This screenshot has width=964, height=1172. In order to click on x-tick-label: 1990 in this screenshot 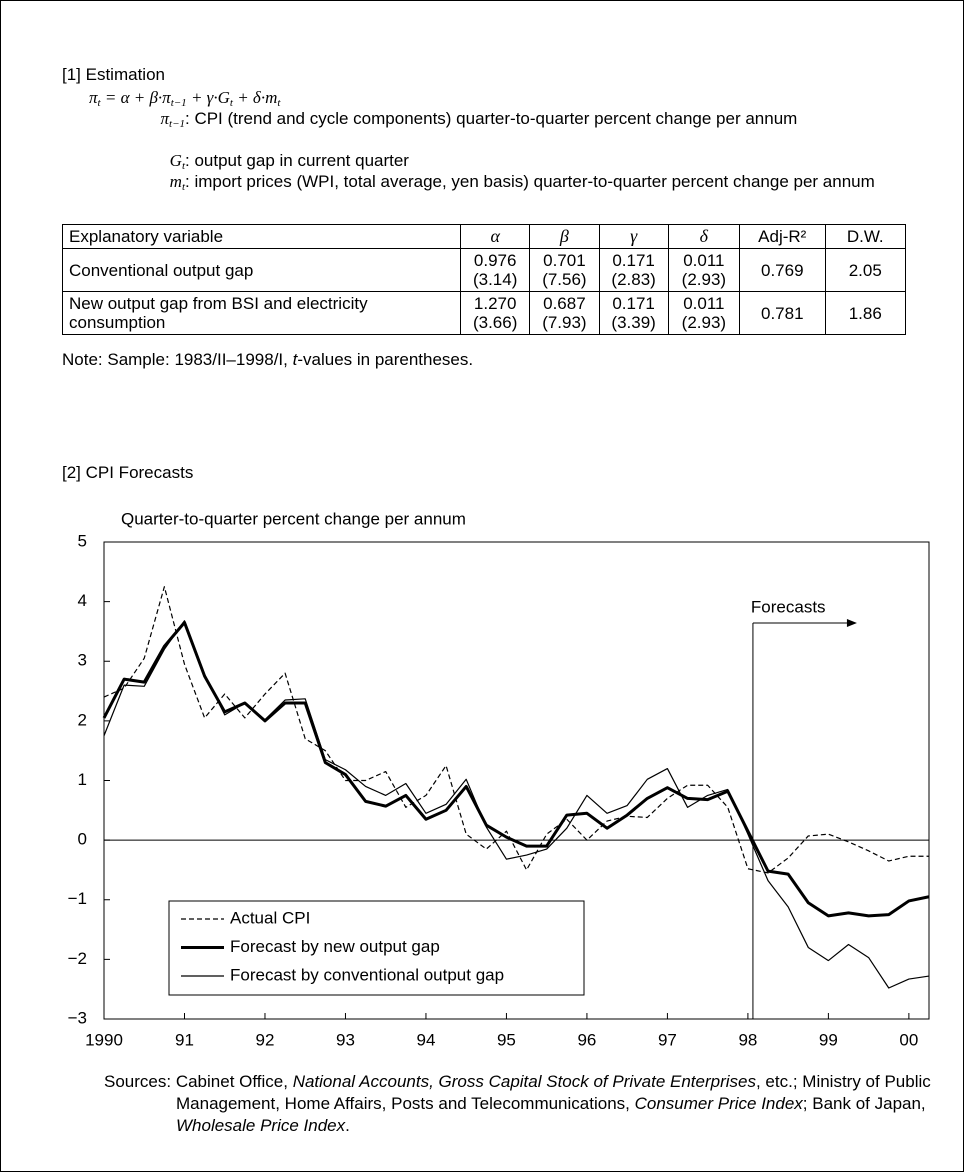, I will do `click(104, 1039)`.